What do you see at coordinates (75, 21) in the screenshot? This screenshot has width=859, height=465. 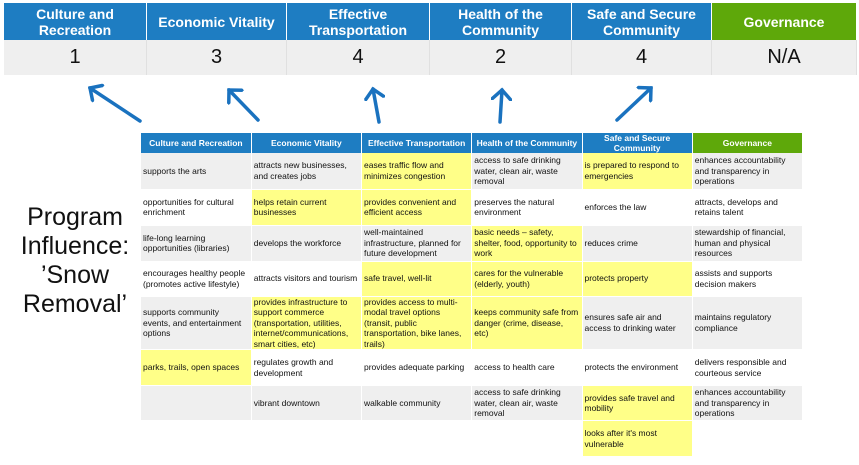 I see `summary-header-culture: Culture and Recreation` at bounding box center [75, 21].